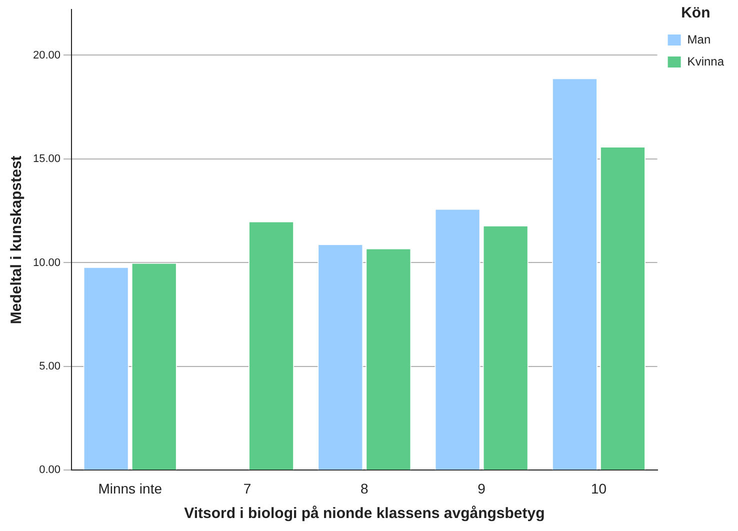 This screenshot has height=531, width=738. What do you see at coordinates (699, 39) in the screenshot?
I see `legend-label: Man` at bounding box center [699, 39].